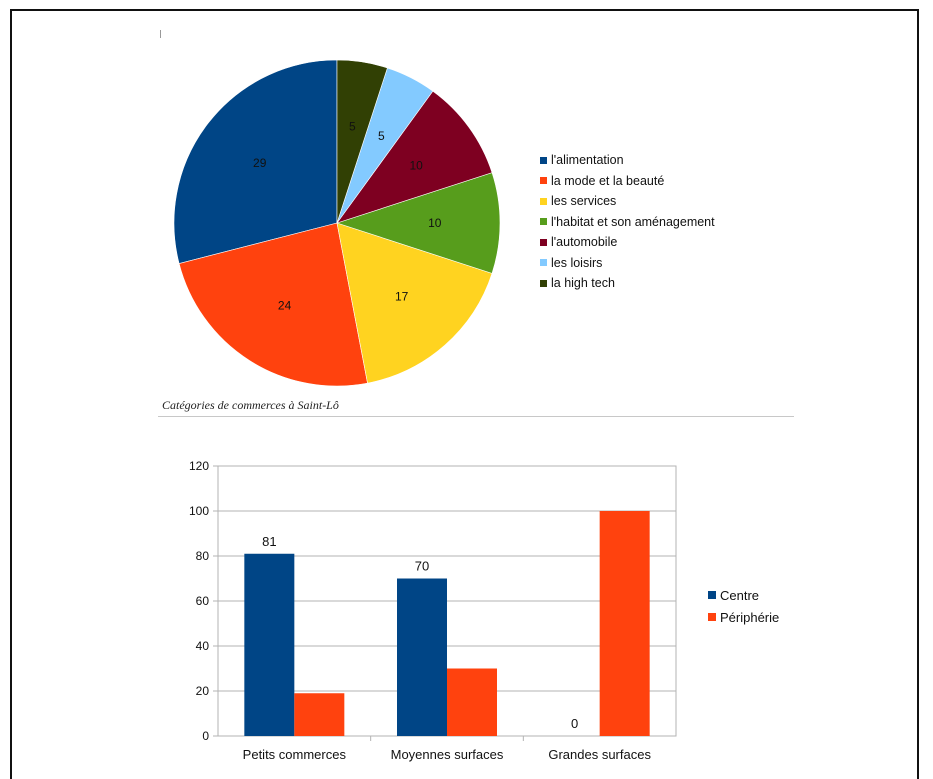  What do you see at coordinates (285, 306) in the screenshot?
I see `pie-slice-label: 24` at bounding box center [285, 306].